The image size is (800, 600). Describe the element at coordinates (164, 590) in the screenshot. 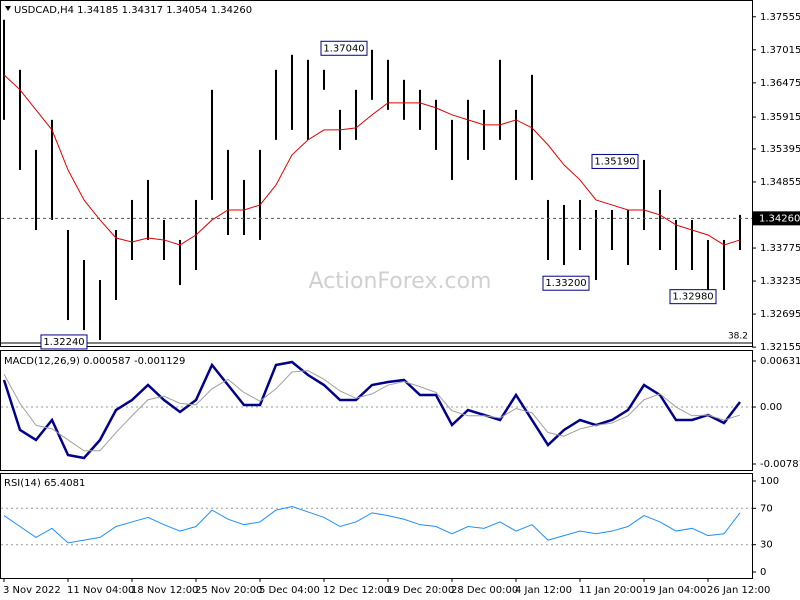

I see `x-tick-label: 18 Nov 12:00` at that location.